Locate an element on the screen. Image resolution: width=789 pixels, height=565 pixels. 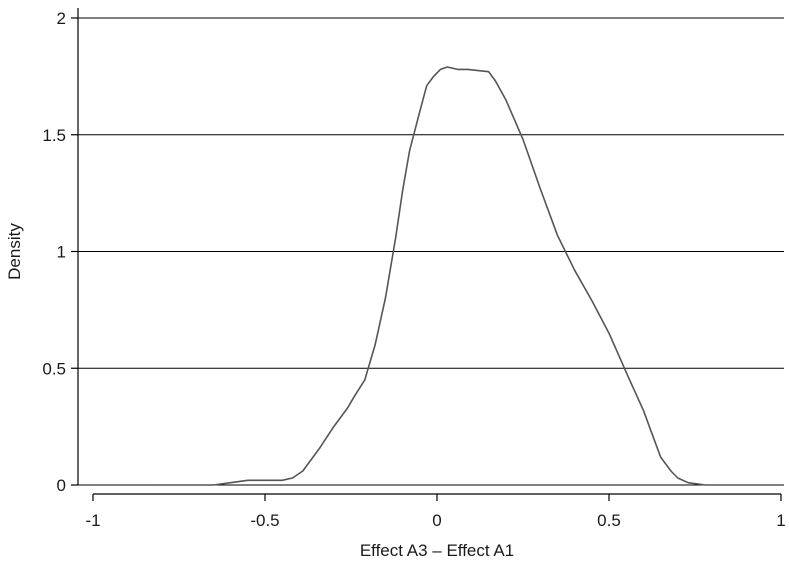
y-tick-label: 1.5 is located at coordinates (54, 135).